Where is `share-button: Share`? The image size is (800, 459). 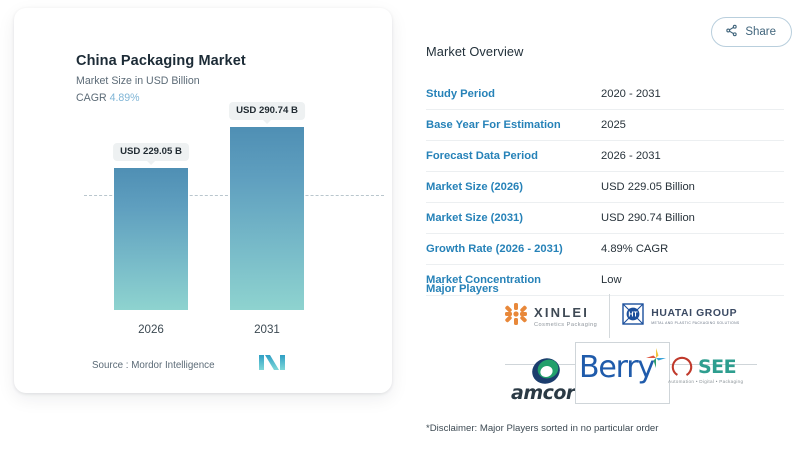
share-button: Share is located at coordinates (751, 32).